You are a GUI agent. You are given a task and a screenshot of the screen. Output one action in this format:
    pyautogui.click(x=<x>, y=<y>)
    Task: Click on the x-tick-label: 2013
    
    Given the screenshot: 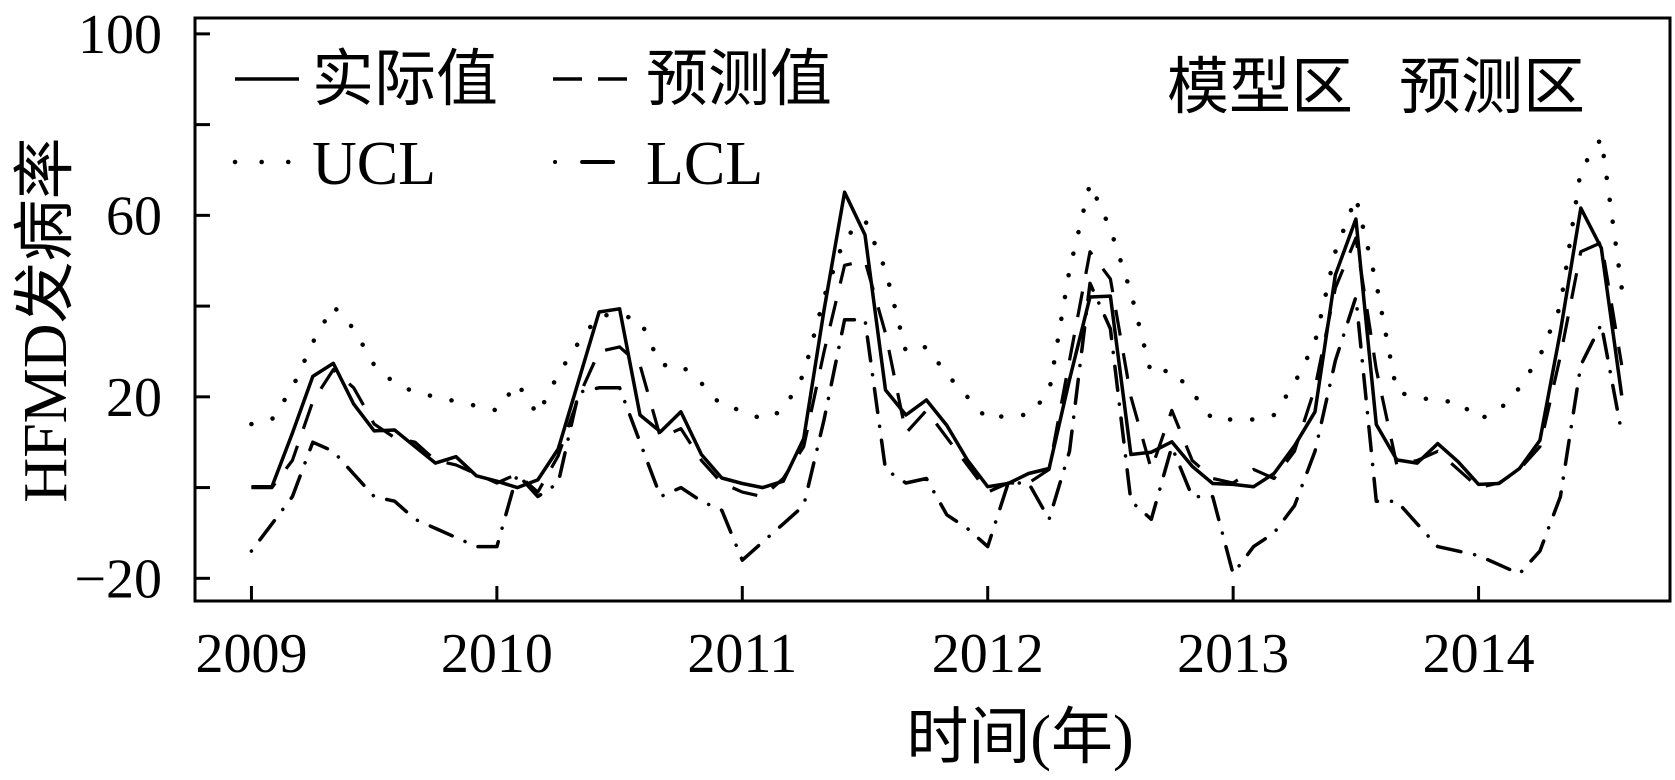 What is the action you would take?
    pyautogui.click(x=1233, y=654)
    